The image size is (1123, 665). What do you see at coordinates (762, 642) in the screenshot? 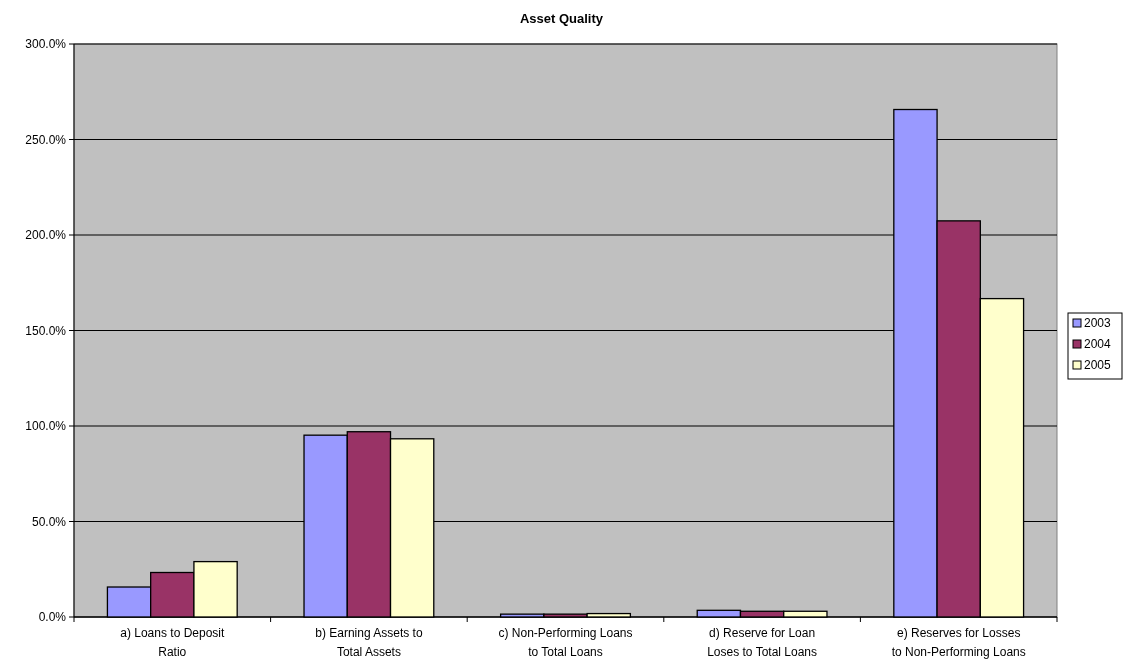
I see `x-tick-label: d) Reserve for Loan Loses to Total Loans` at bounding box center [762, 642].